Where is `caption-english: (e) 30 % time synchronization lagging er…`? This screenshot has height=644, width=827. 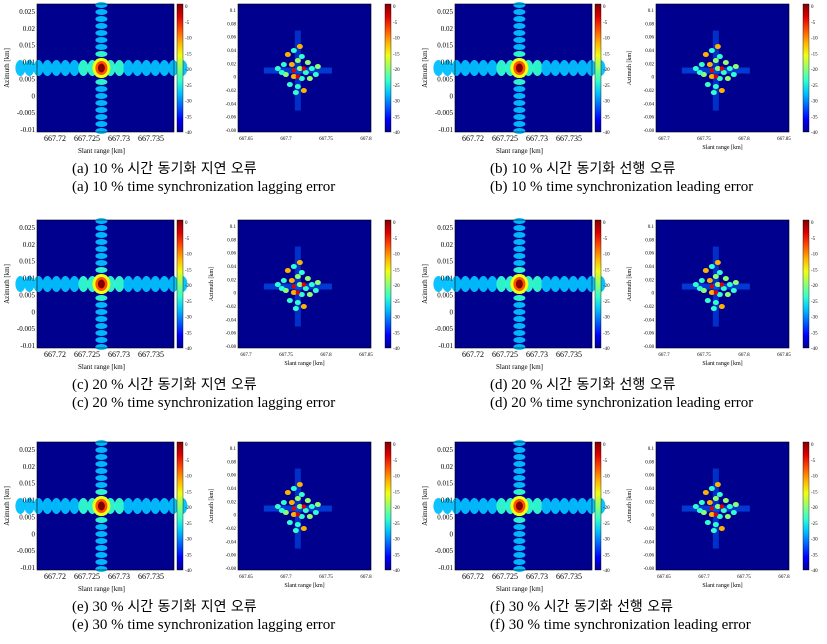 caption-english: (e) 30 % time synchronization lagging er… is located at coordinates (204, 625).